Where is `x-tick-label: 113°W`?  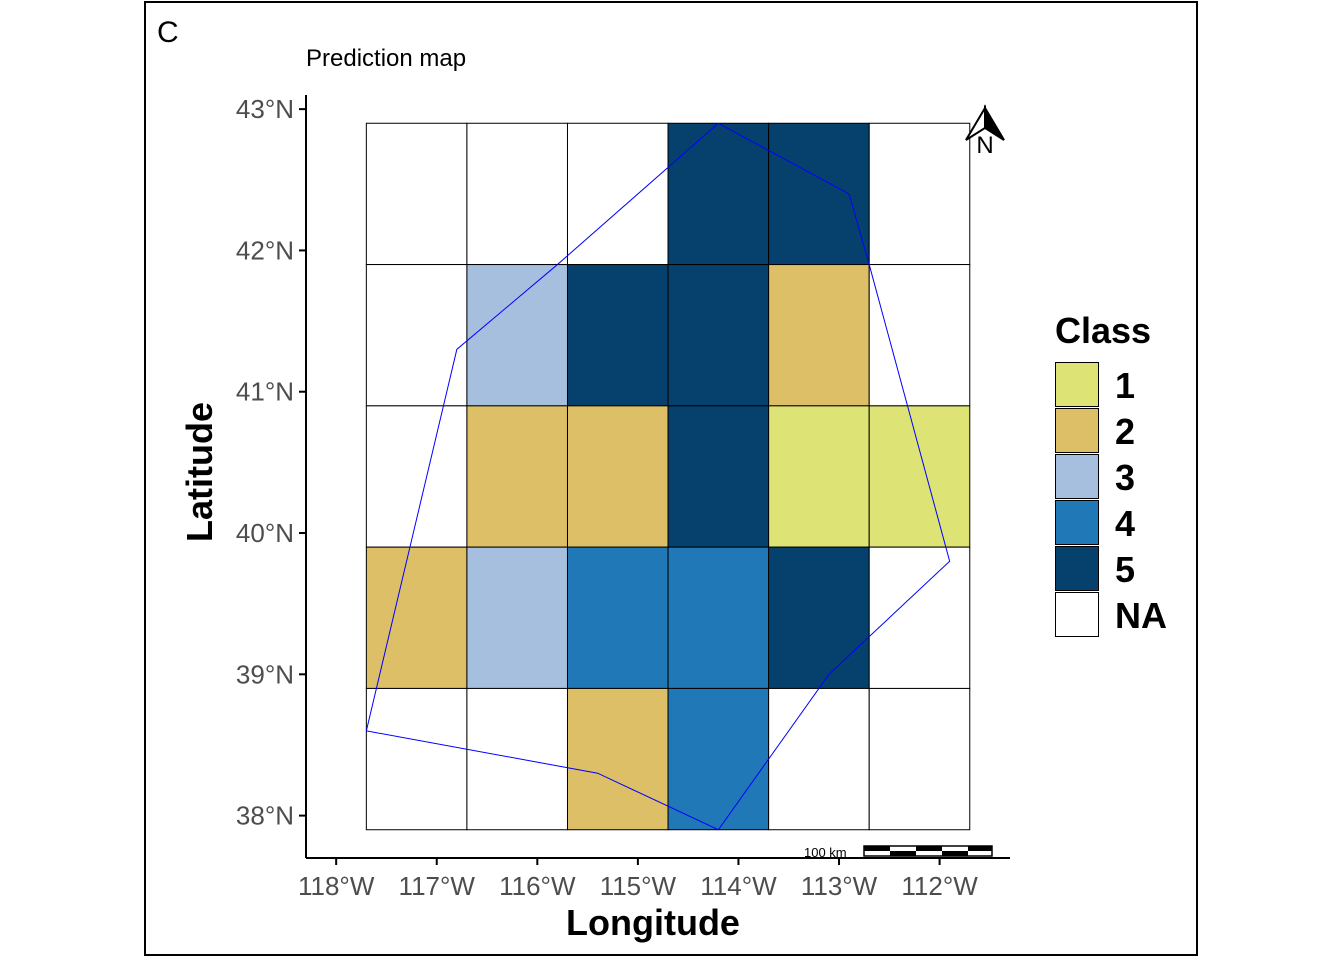 x-tick-label: 113°W is located at coordinates (839, 886).